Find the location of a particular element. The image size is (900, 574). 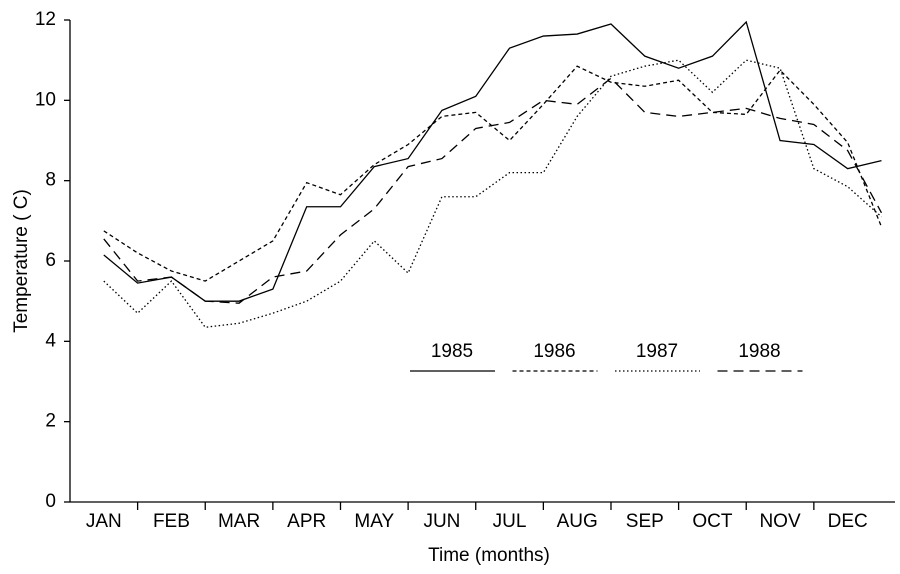

x-tick-label: JUL is located at coordinates (510, 521).